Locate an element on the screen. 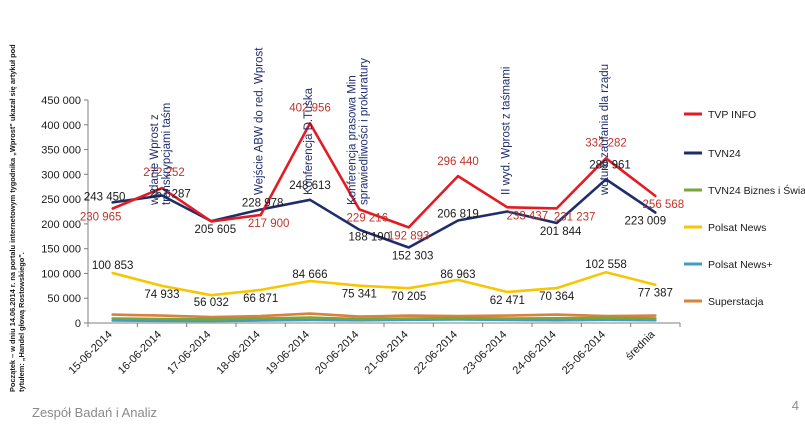  event-annotation-line: Wejście ABW do red. Wprost is located at coordinates (260, 121).